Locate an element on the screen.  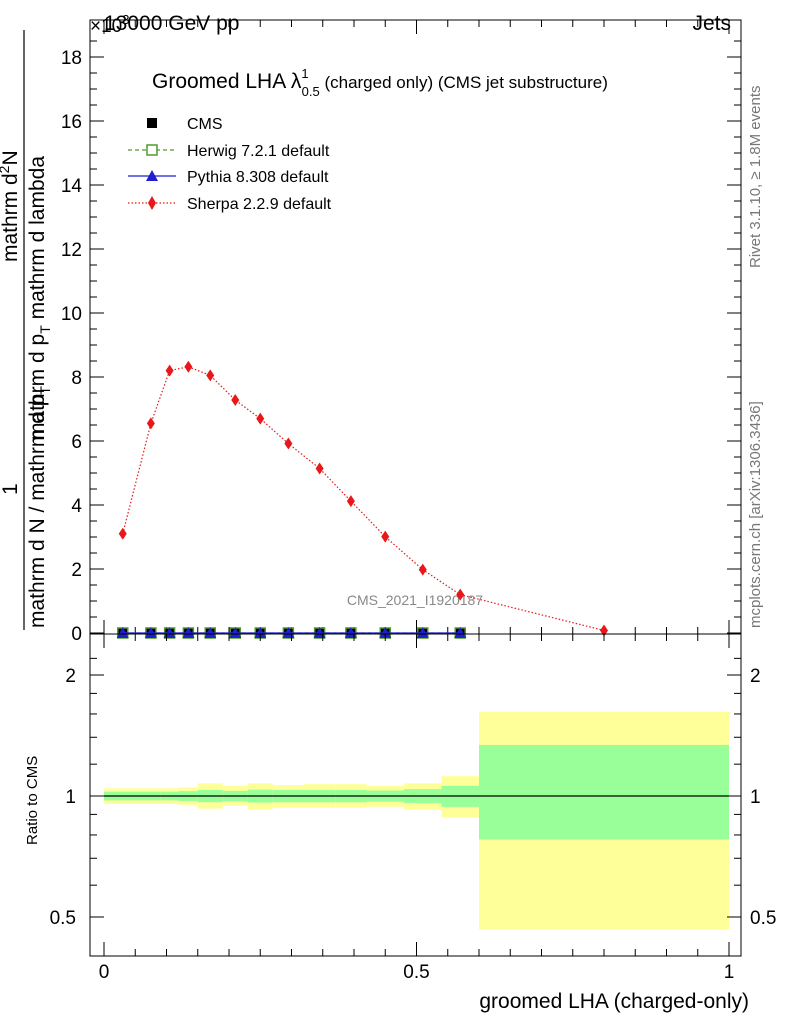
legend-marker-sherpa is located at coordinates (152, 203).